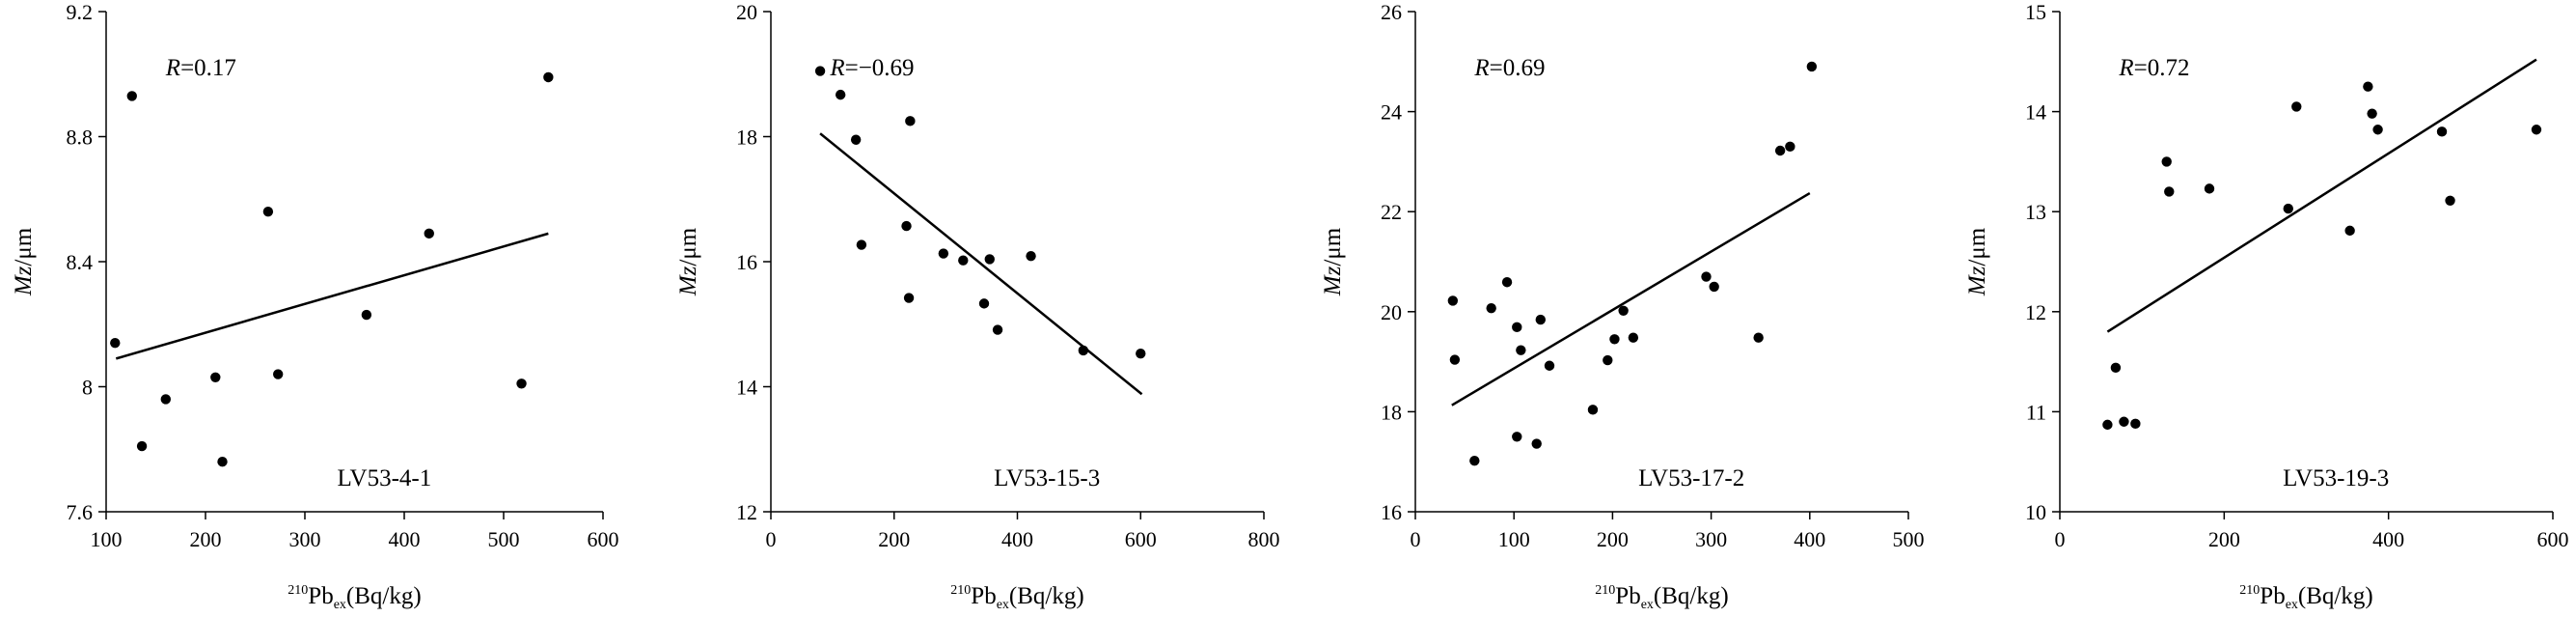 Image resolution: width=2576 pixels, height=617 pixels. Describe the element at coordinates (1391, 12) in the screenshot. I see `y-tick-label: 26` at that location.